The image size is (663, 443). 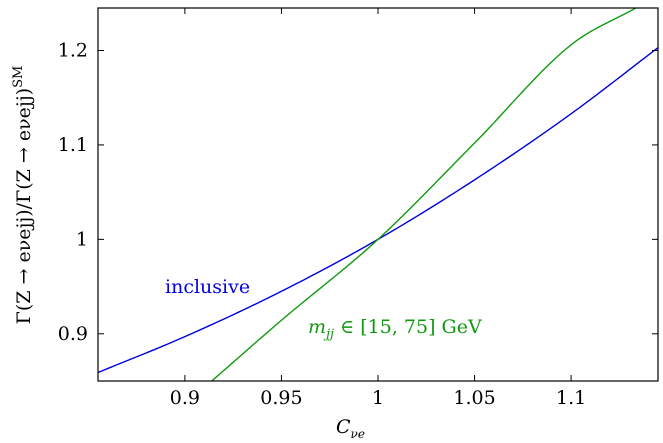 I want to click on y-tick-label: 0.9, so click(x=73, y=334).